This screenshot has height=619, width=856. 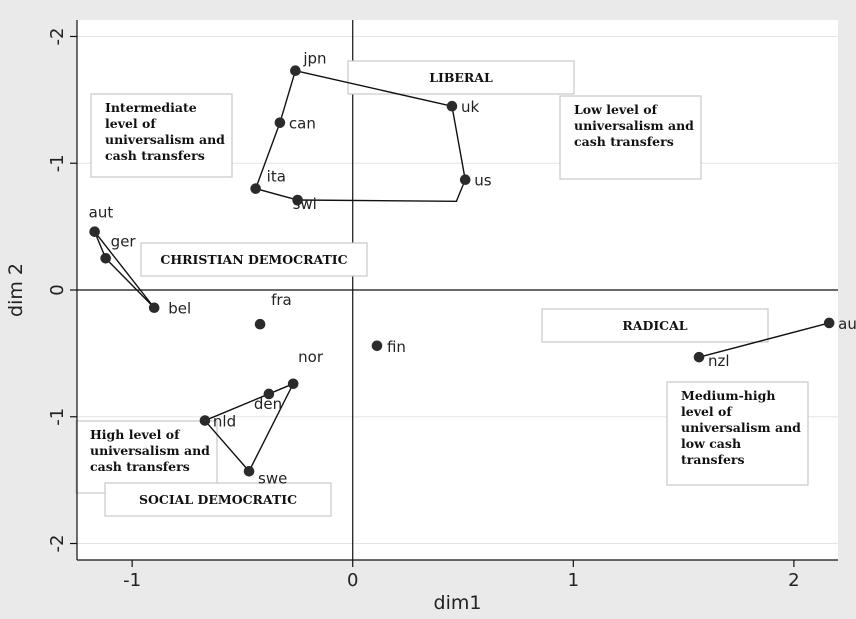 I want to click on data-point-jpn: jpn, so click(x=308, y=63).